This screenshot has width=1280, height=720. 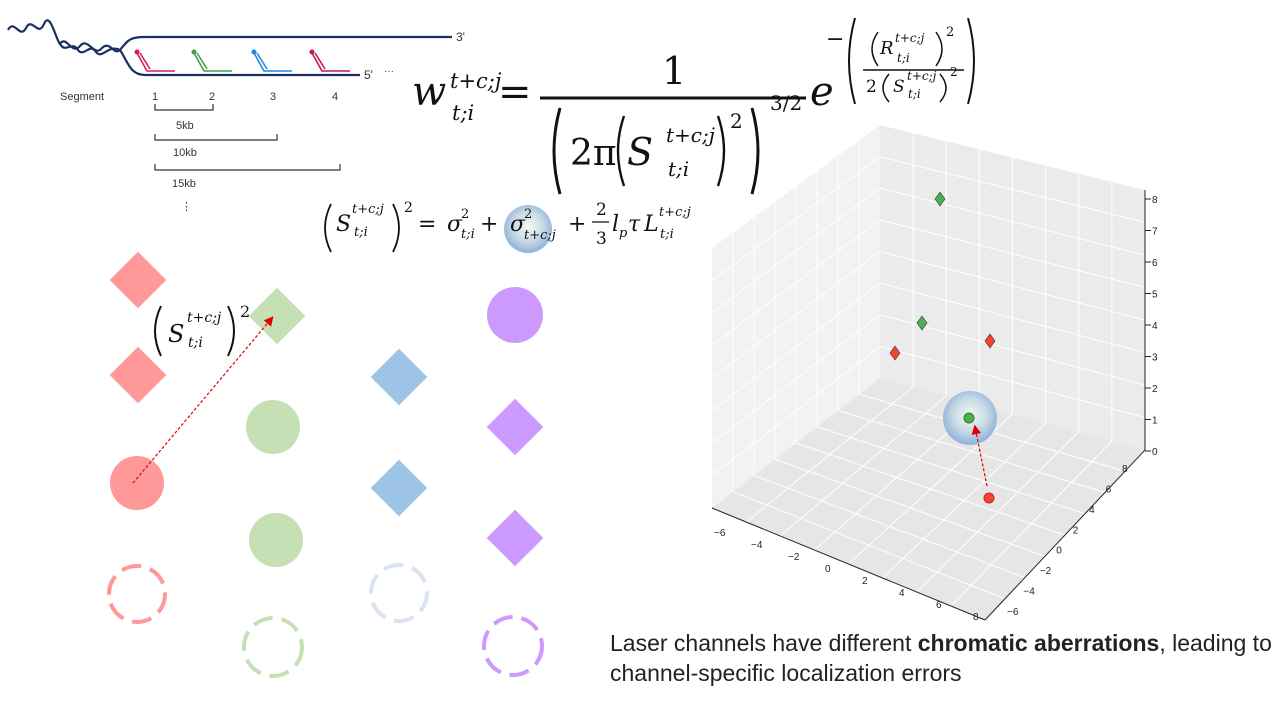 What do you see at coordinates (786, 103) in the screenshot?
I see `math-token: 3/2` at bounding box center [786, 103].